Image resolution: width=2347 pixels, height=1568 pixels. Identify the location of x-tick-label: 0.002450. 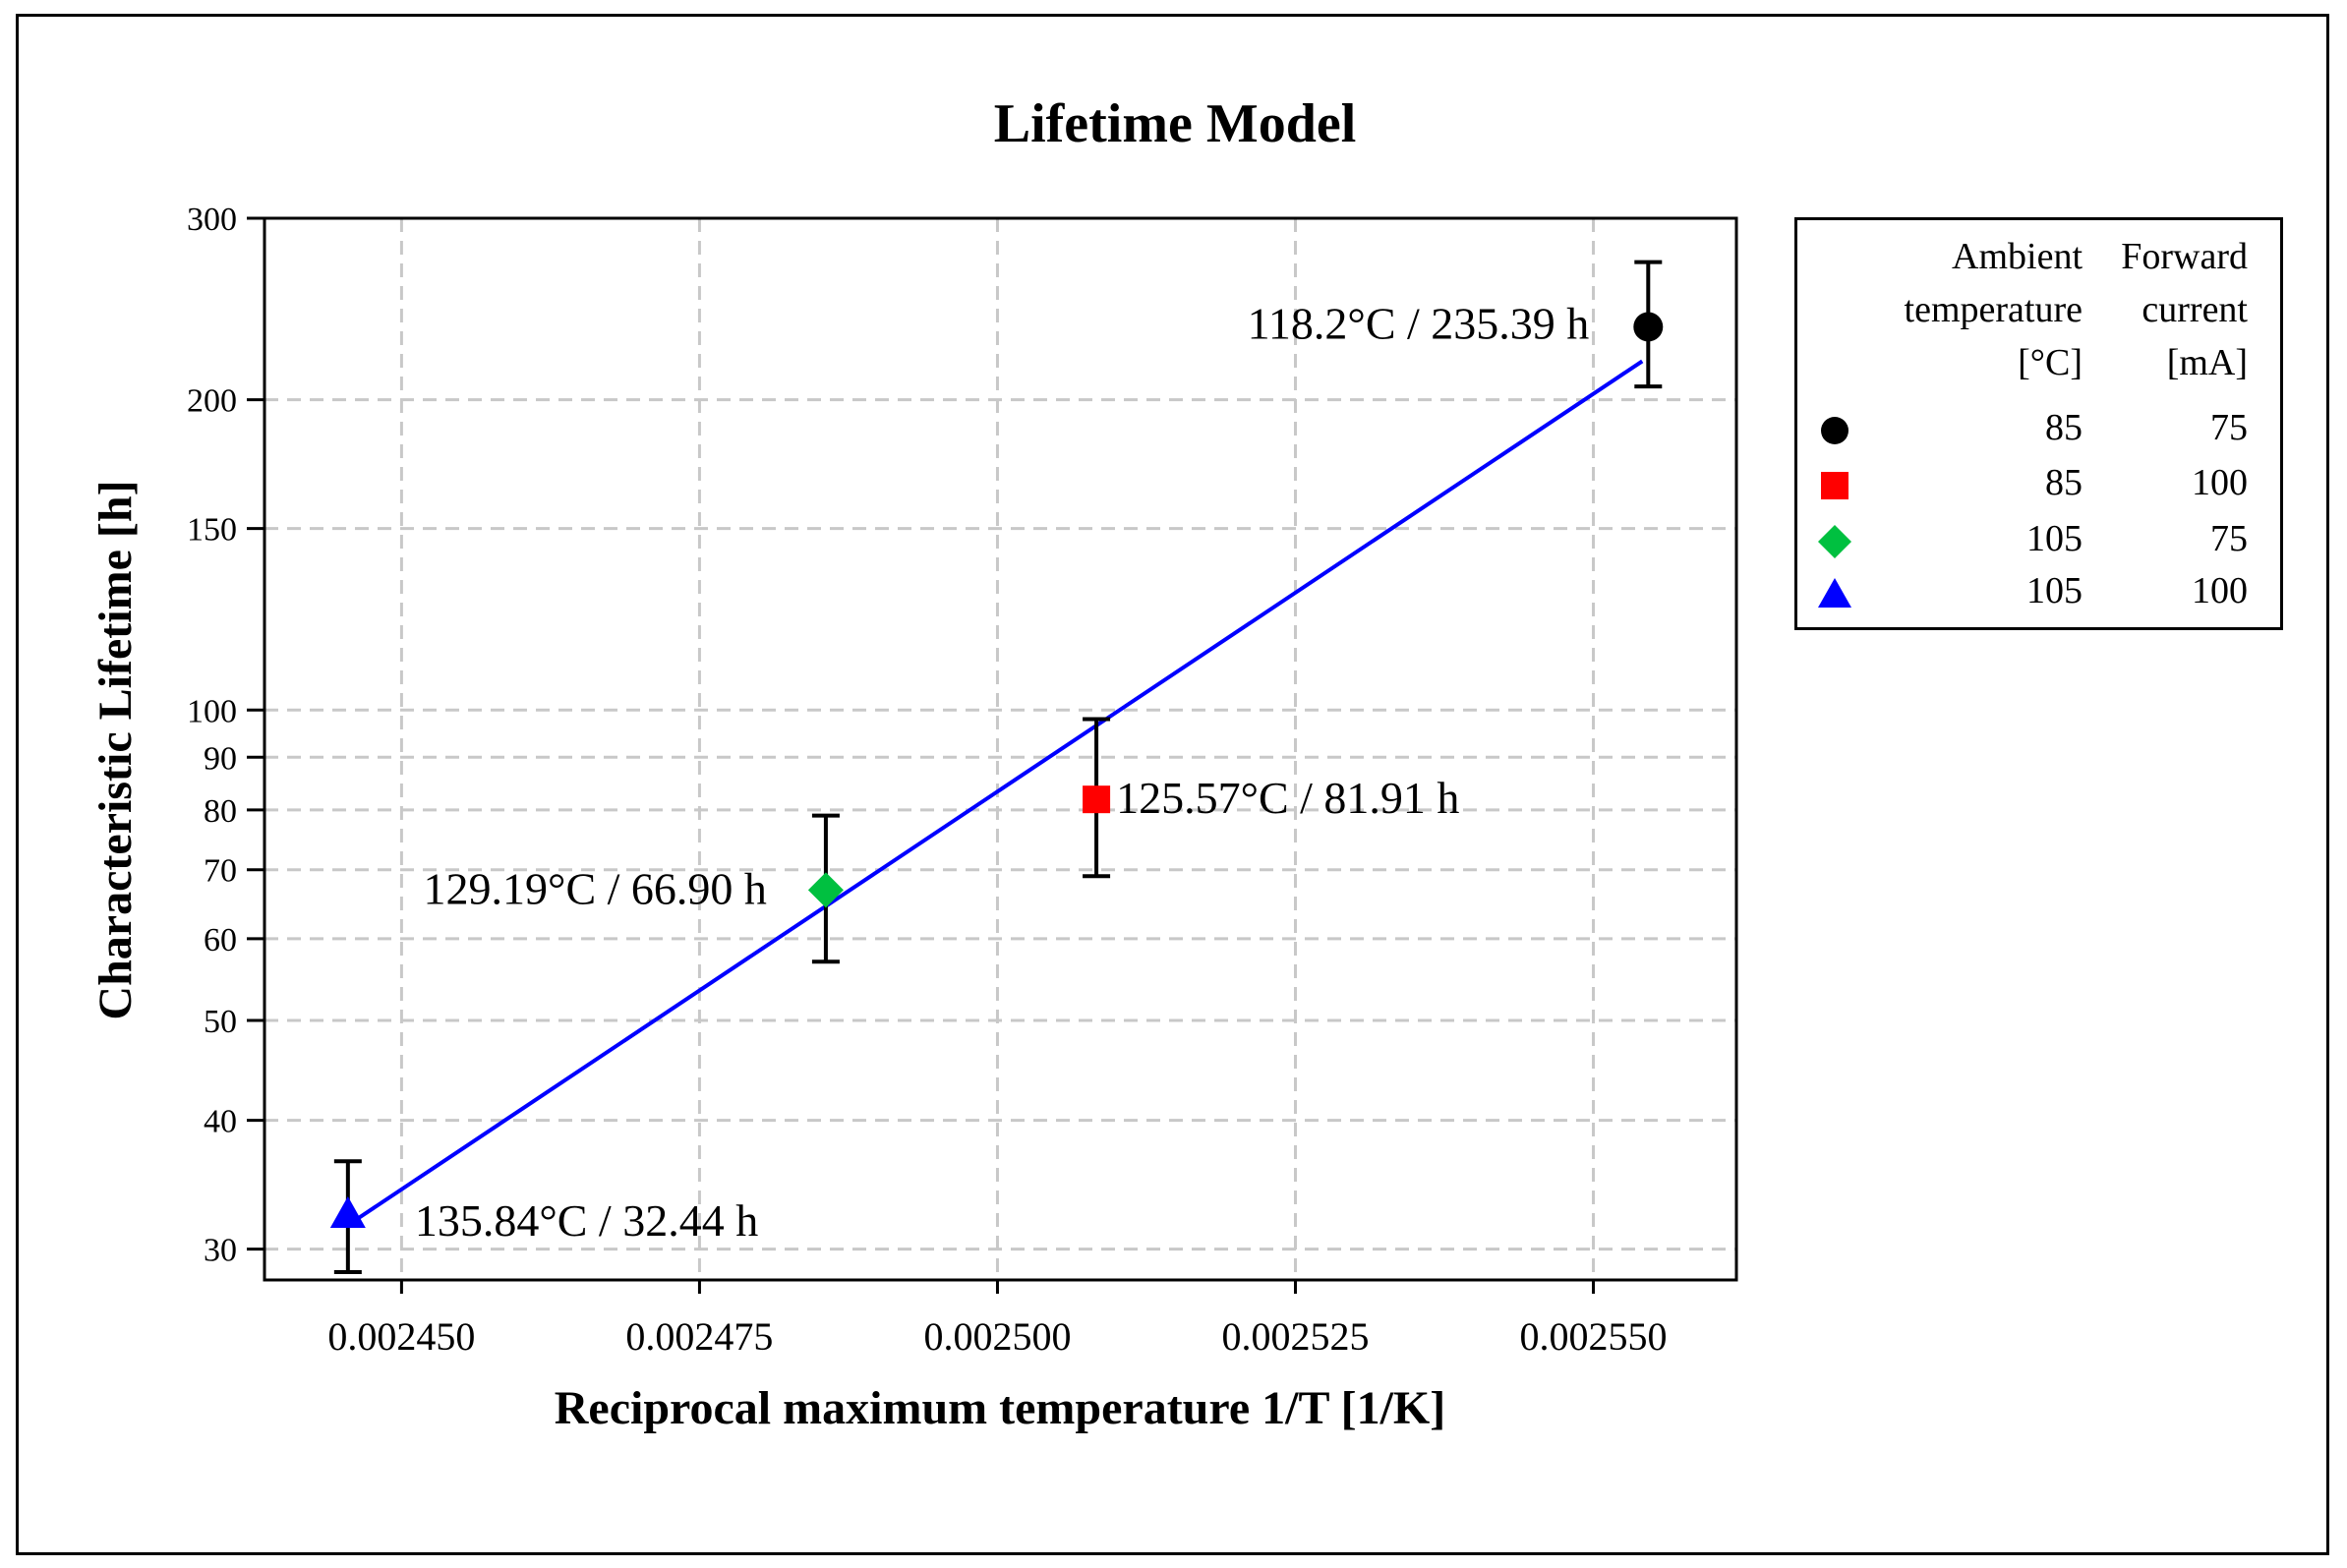
(401, 1336).